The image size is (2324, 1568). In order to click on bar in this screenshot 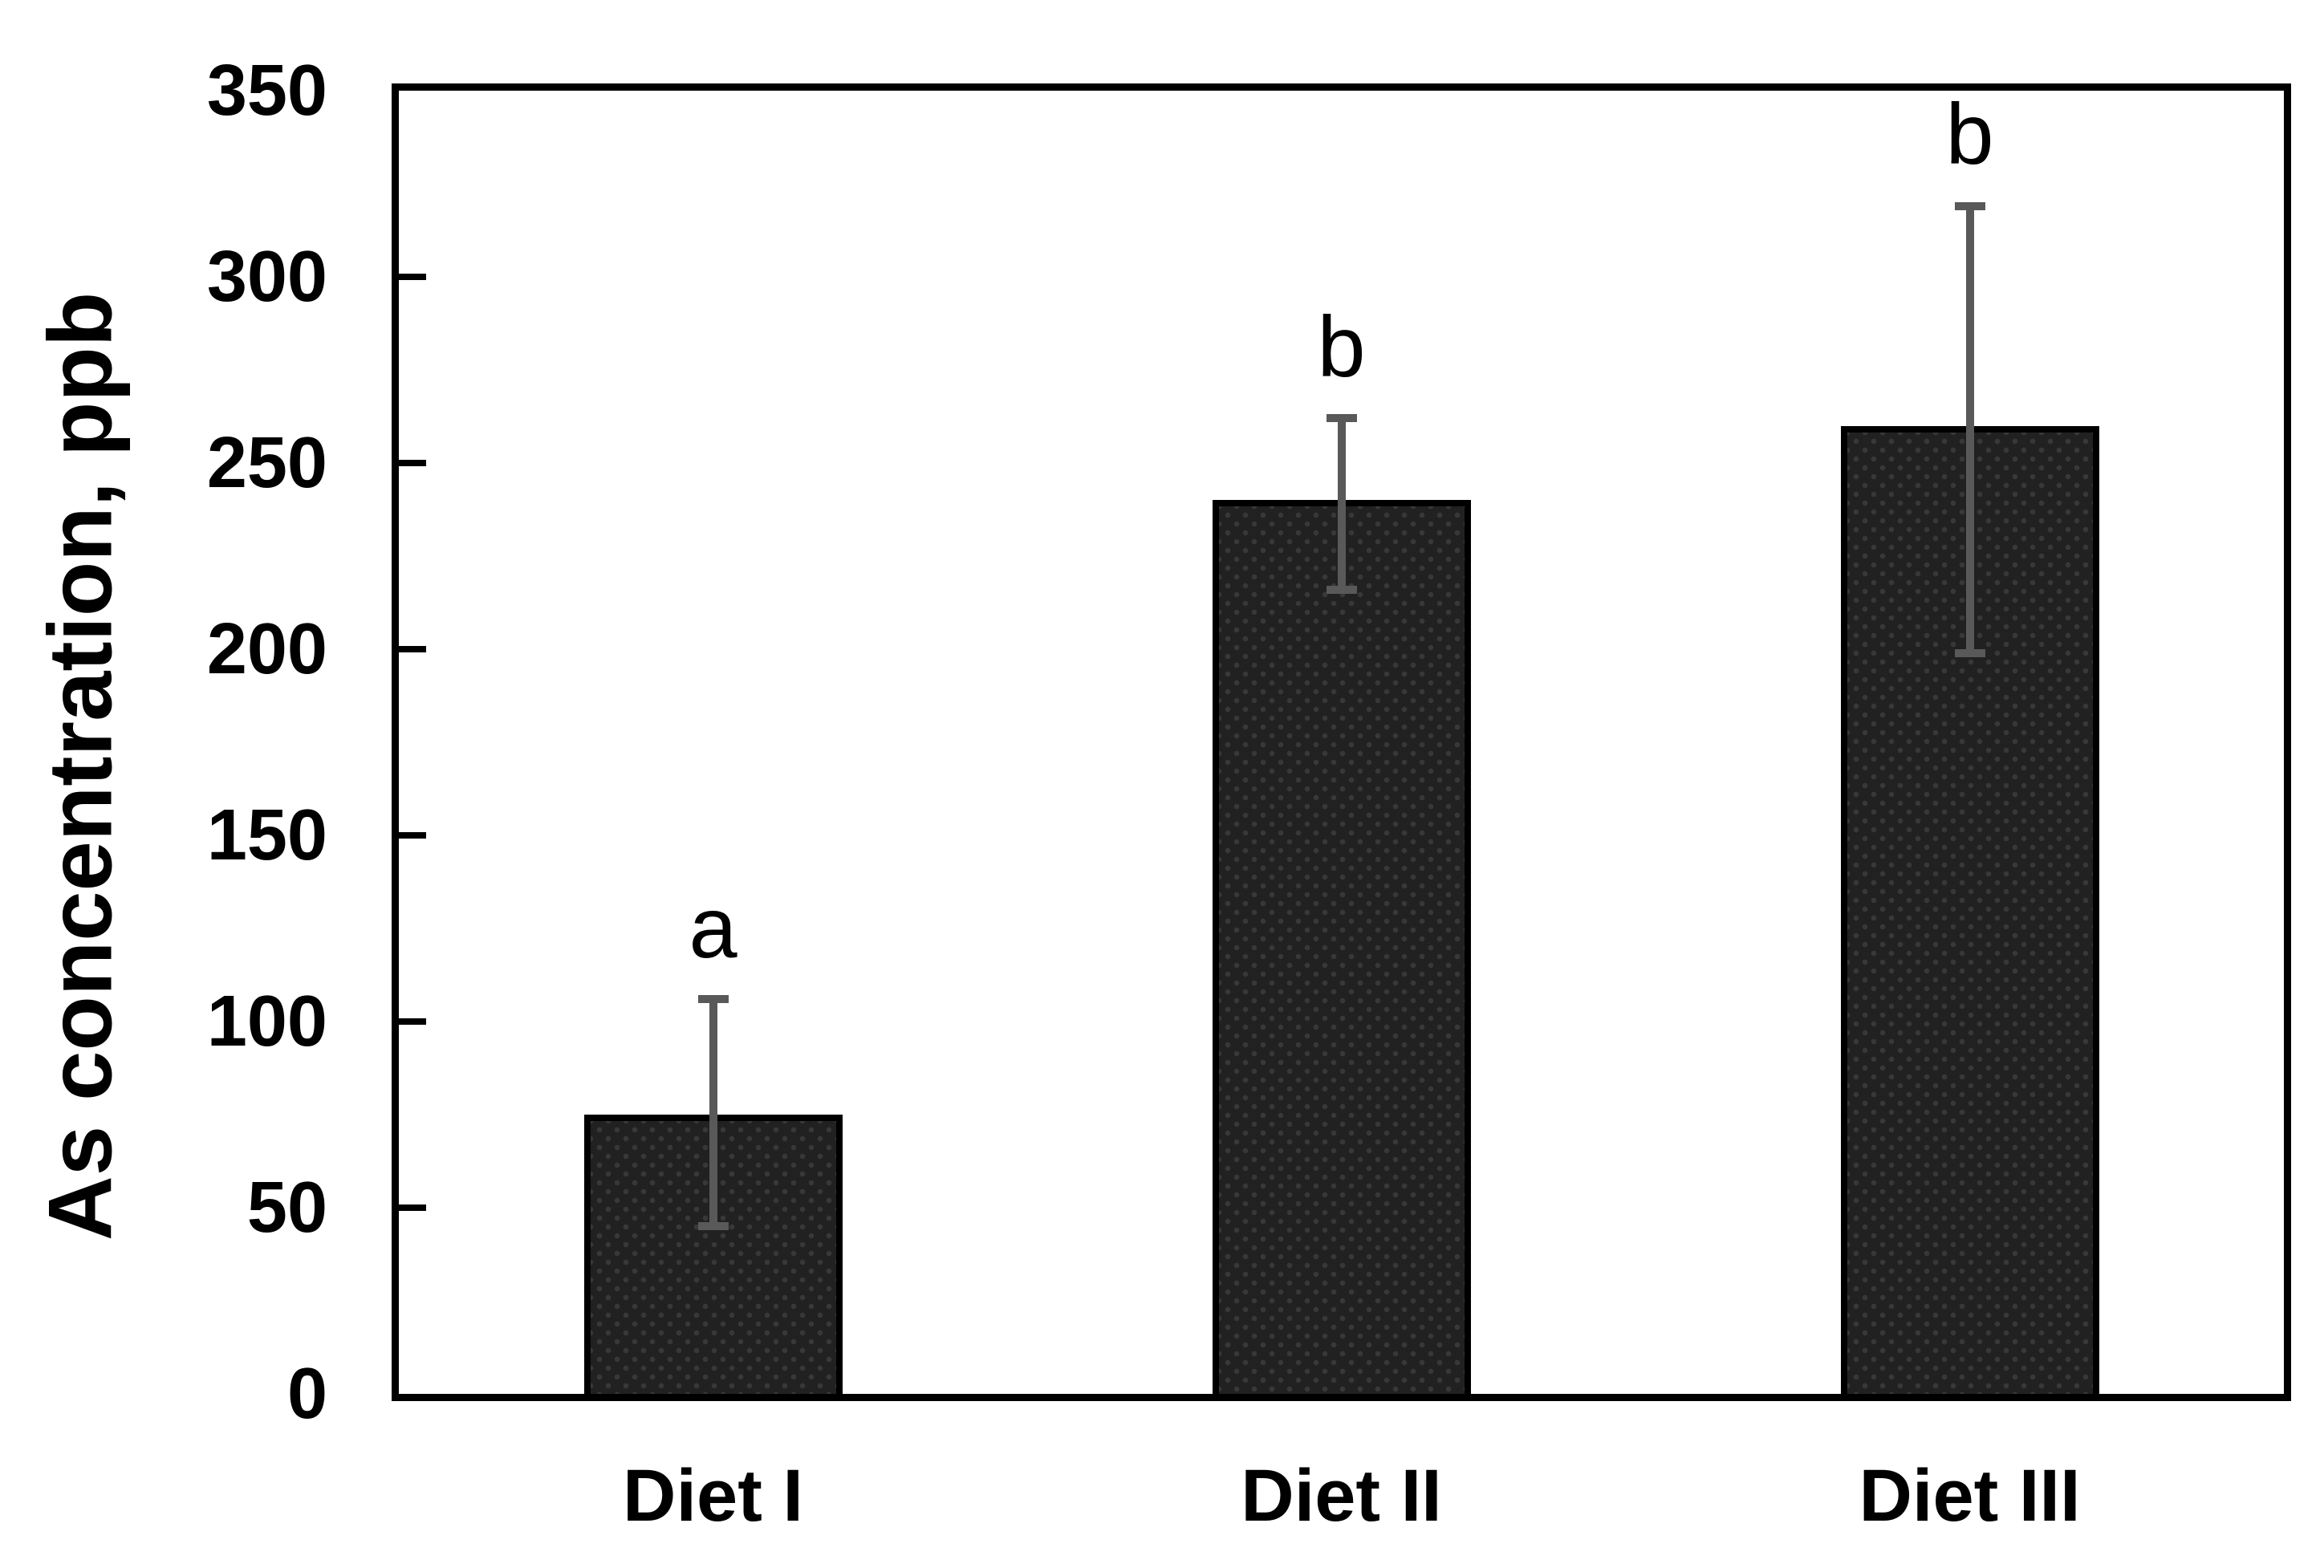, I will do `click(1341, 947)`.